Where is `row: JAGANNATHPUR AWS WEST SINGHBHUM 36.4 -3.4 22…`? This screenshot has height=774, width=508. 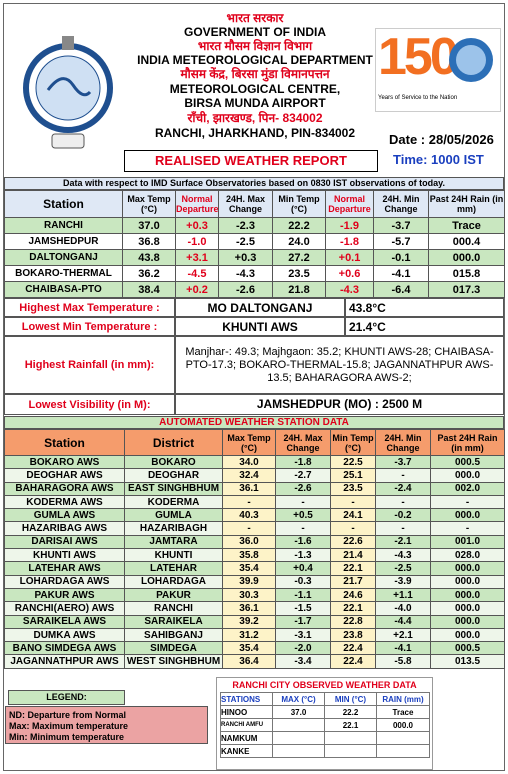
row: JAGANNATHPUR AWS WEST SINGHBHUM 36.4 -3.4 22… is located at coordinates (254, 661).